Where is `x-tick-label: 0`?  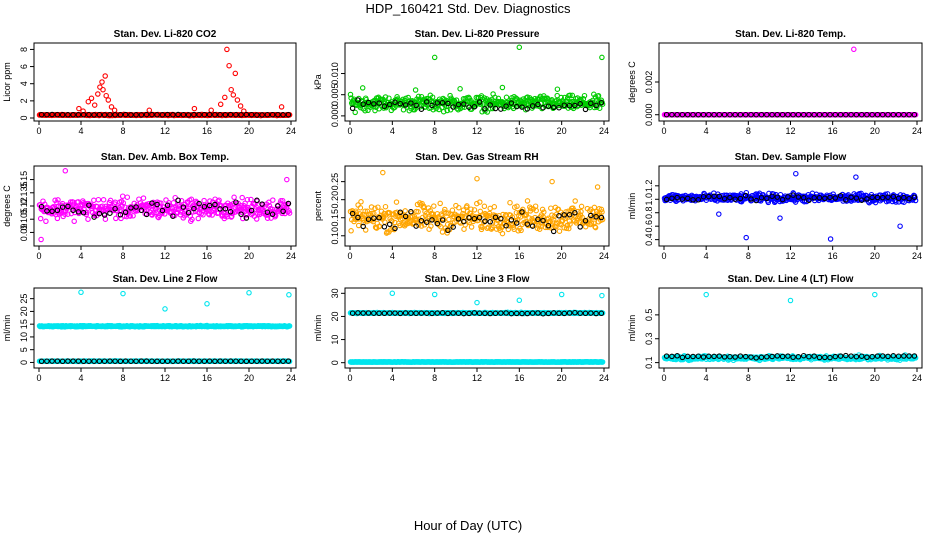 x-tick-label: 0 is located at coordinates (349, 378).